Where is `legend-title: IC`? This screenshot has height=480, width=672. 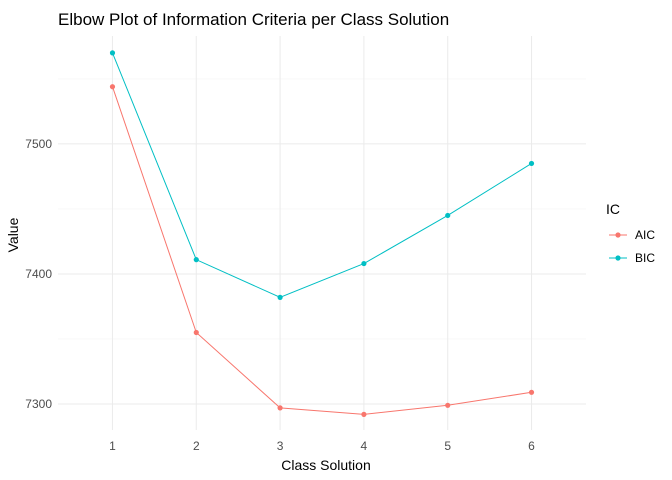 legend-title: IC is located at coordinates (613, 209).